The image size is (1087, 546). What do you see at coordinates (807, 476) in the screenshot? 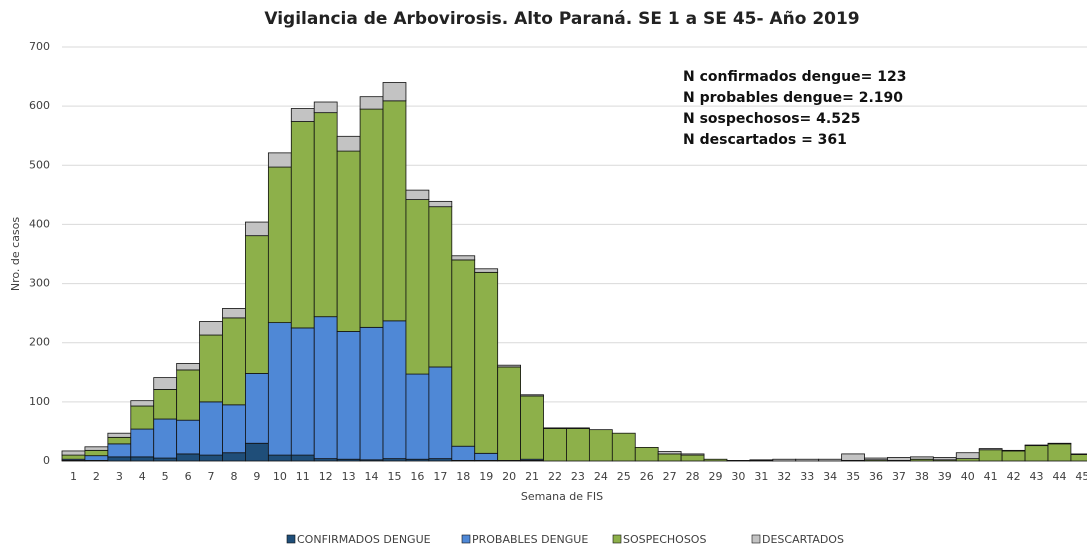
I see `x-tick-label: 33` at bounding box center [807, 476].